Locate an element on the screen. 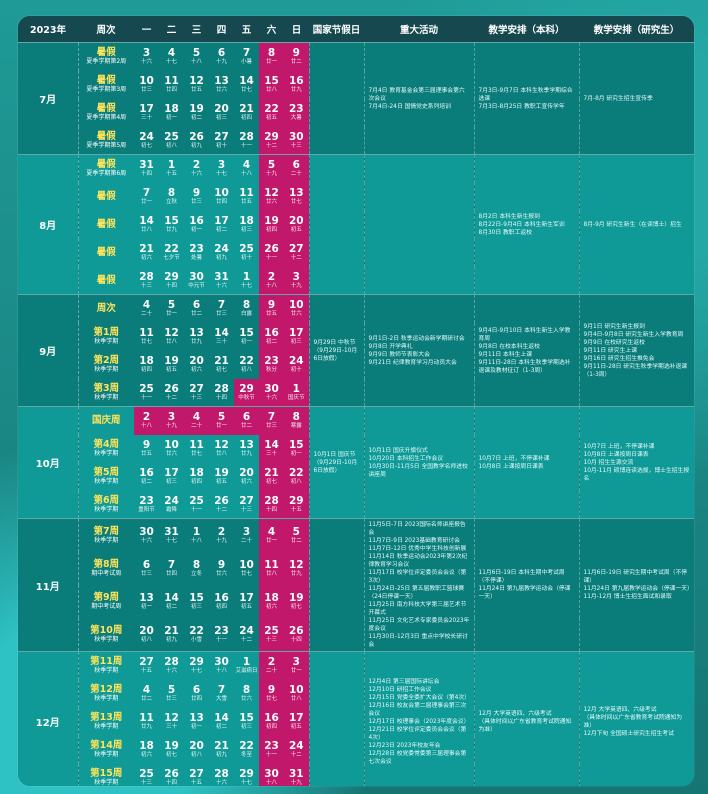  day-cell: 6 廿二 is located at coordinates (246, 420).